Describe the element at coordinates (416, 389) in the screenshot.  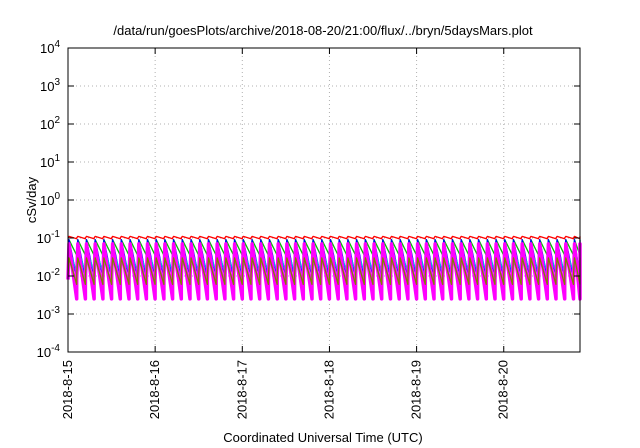
I see `x-tick-label: 2018-8-19` at that location.